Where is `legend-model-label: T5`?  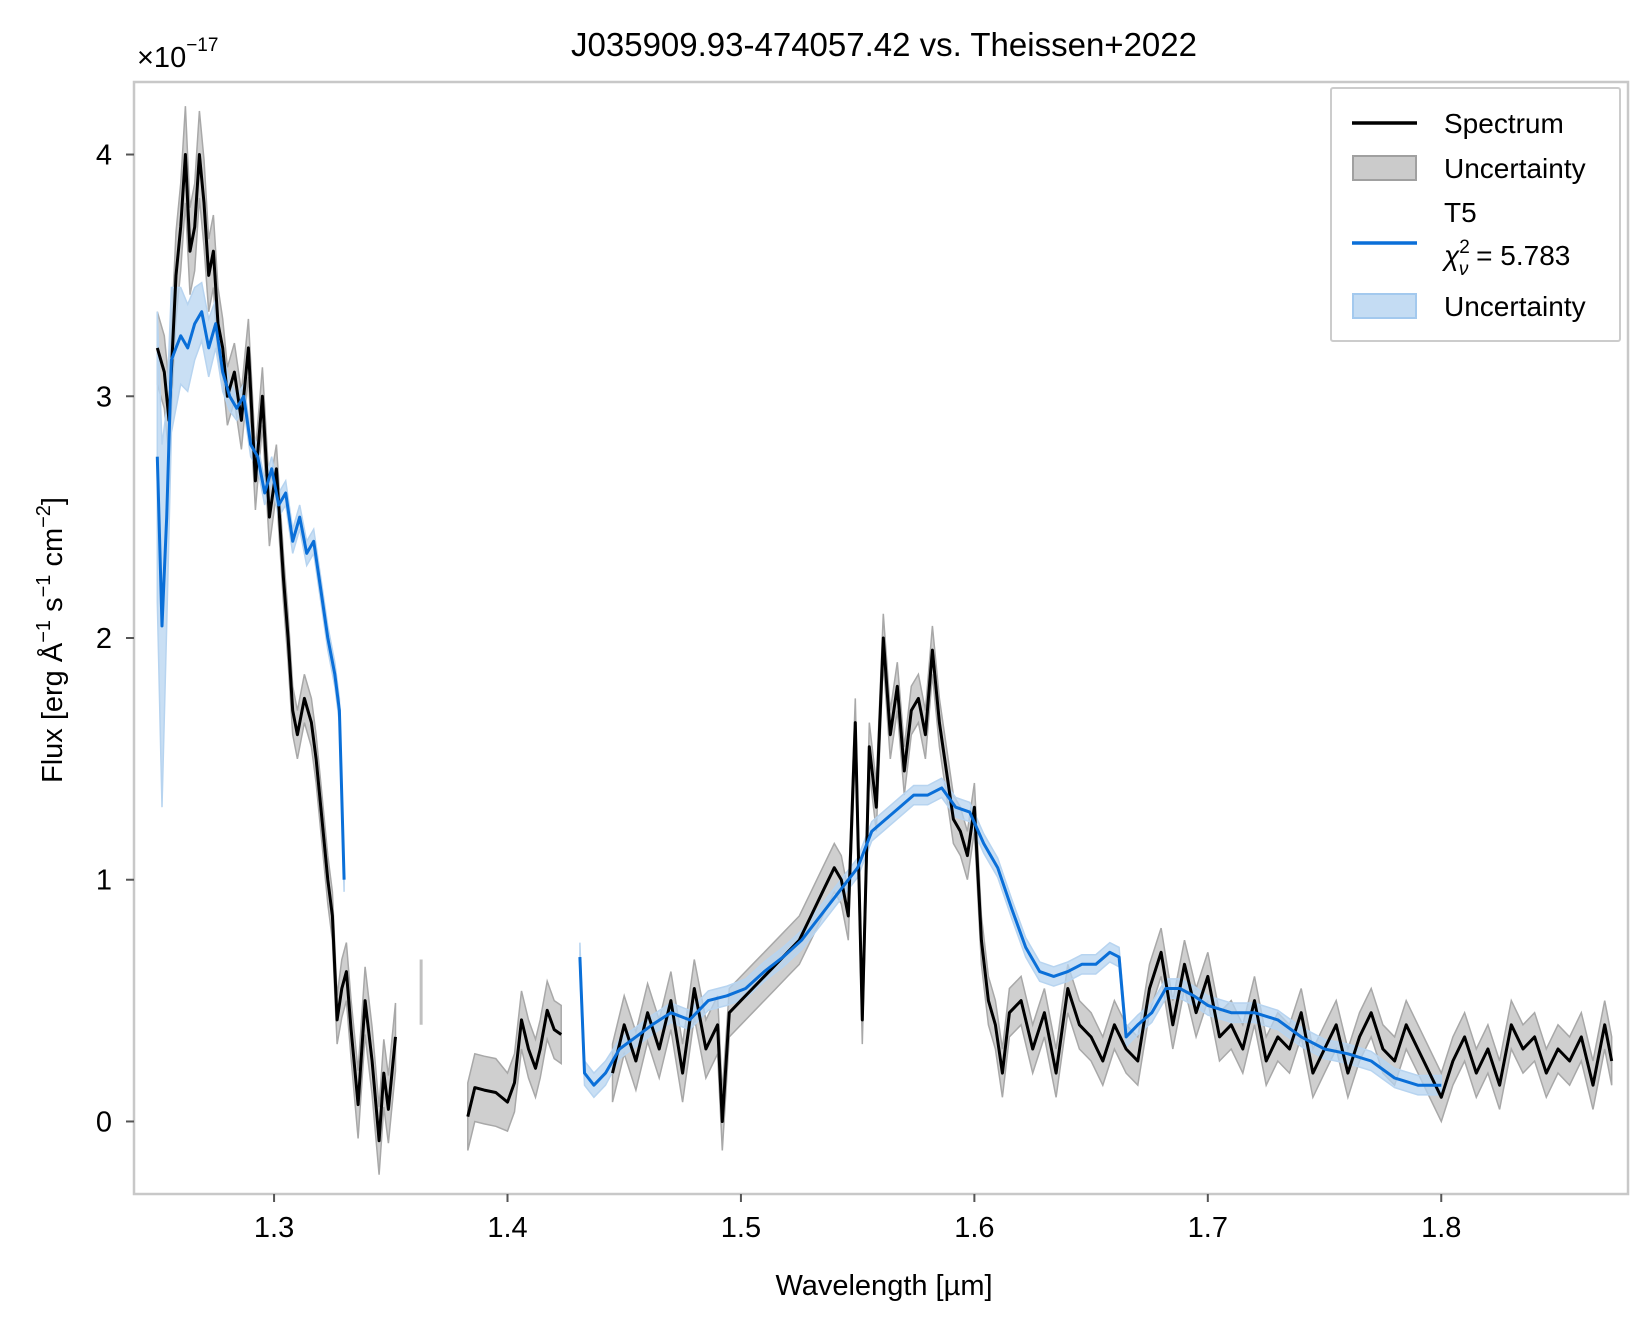
legend-model-label: T5 is located at coordinates (1460, 212).